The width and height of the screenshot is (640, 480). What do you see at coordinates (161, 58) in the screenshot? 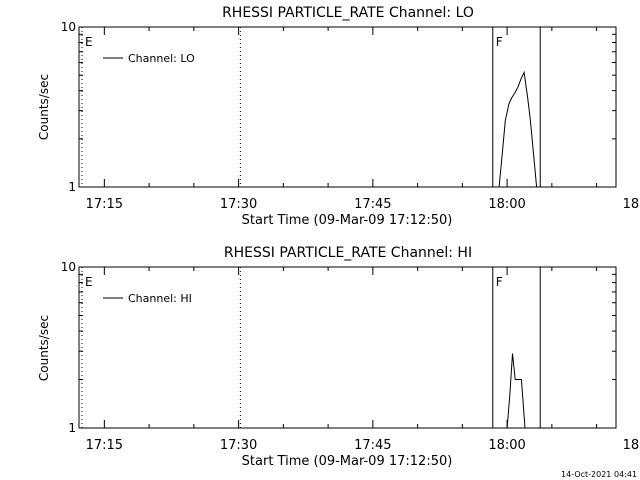
I see `legend-label: Channel: LO` at bounding box center [161, 58].